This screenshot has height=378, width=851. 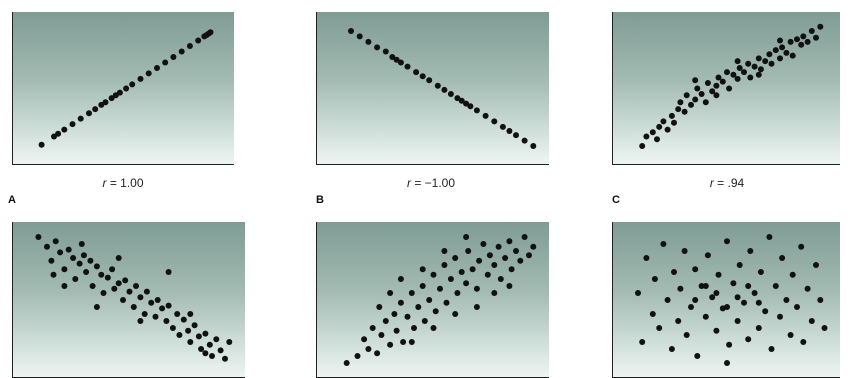 I want to click on correlation-label-c: r = .94, so click(x=727, y=183).